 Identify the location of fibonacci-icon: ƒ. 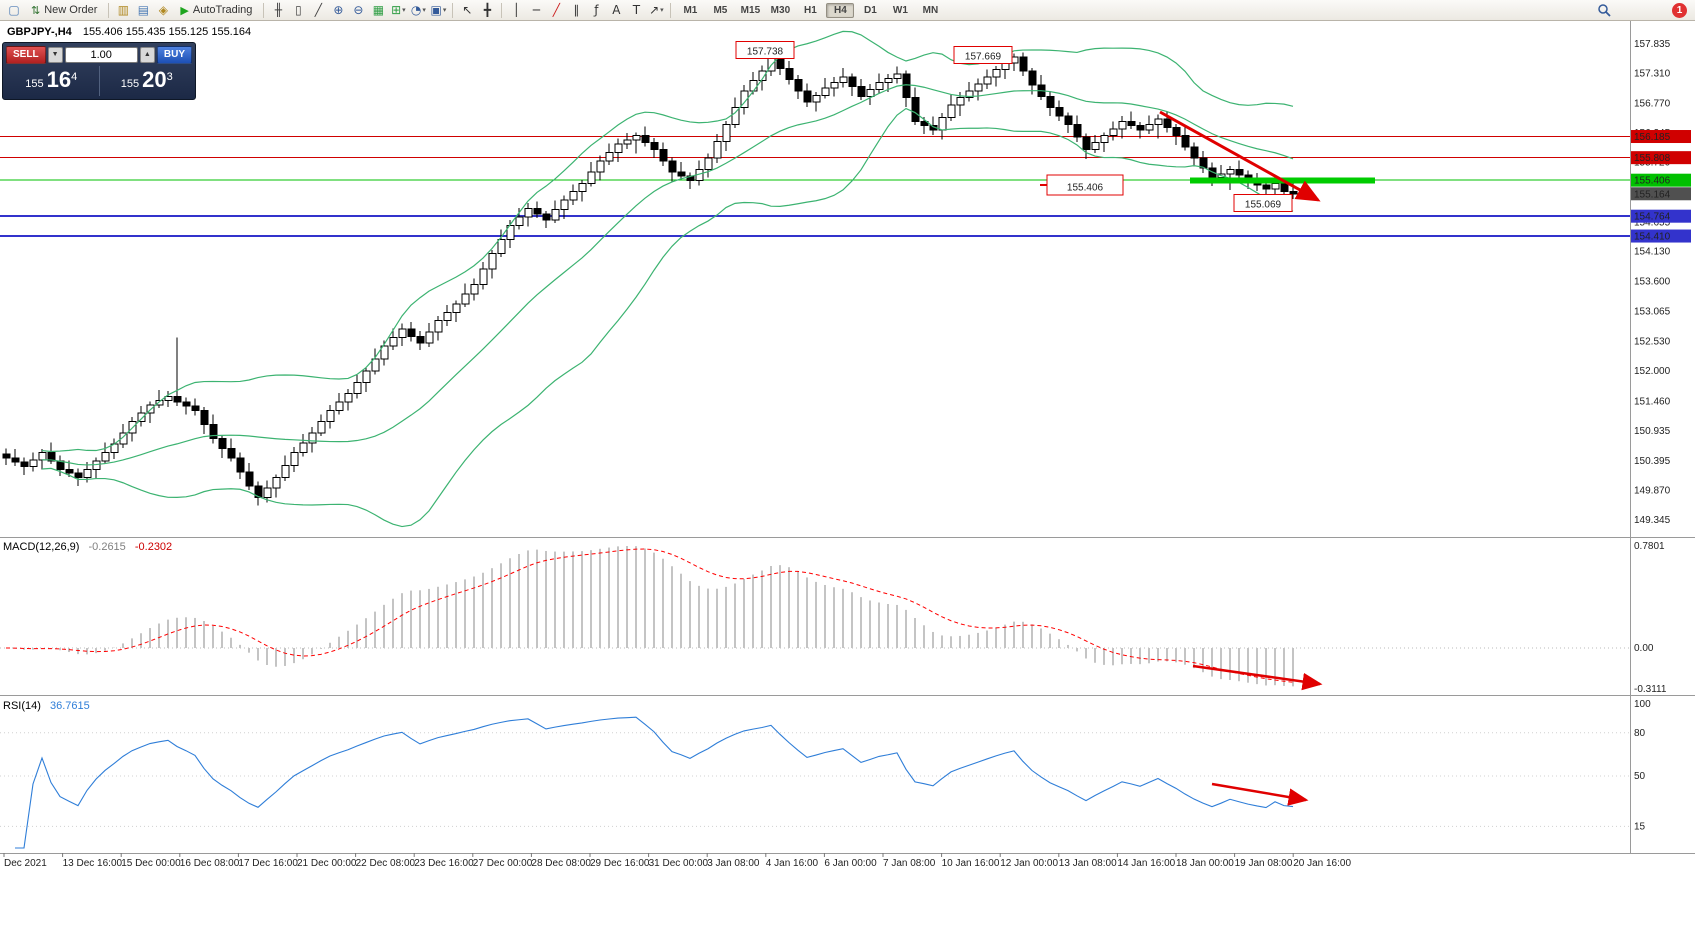
(596, 10).